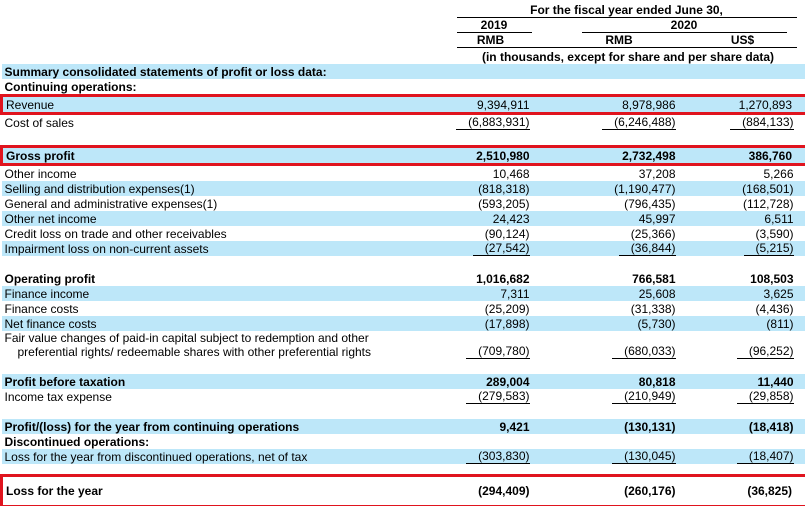  I want to click on row-label: Net finance costs, so click(225, 323).